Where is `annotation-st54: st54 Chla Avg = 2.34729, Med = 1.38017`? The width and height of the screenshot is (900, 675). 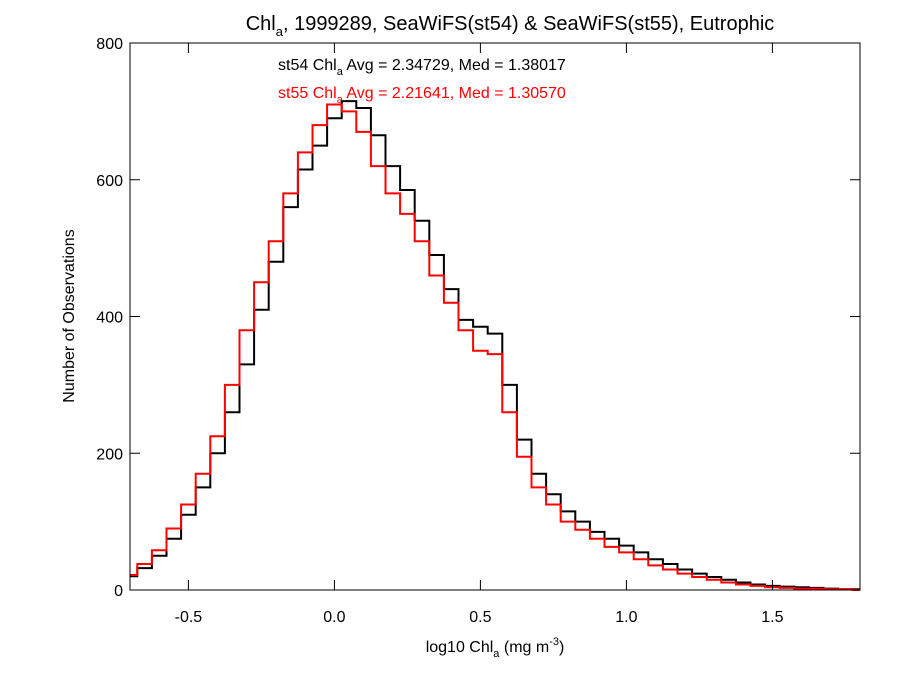 annotation-st54: st54 Chla Avg = 2.34729, Med = 1.38017 is located at coordinates (422, 67).